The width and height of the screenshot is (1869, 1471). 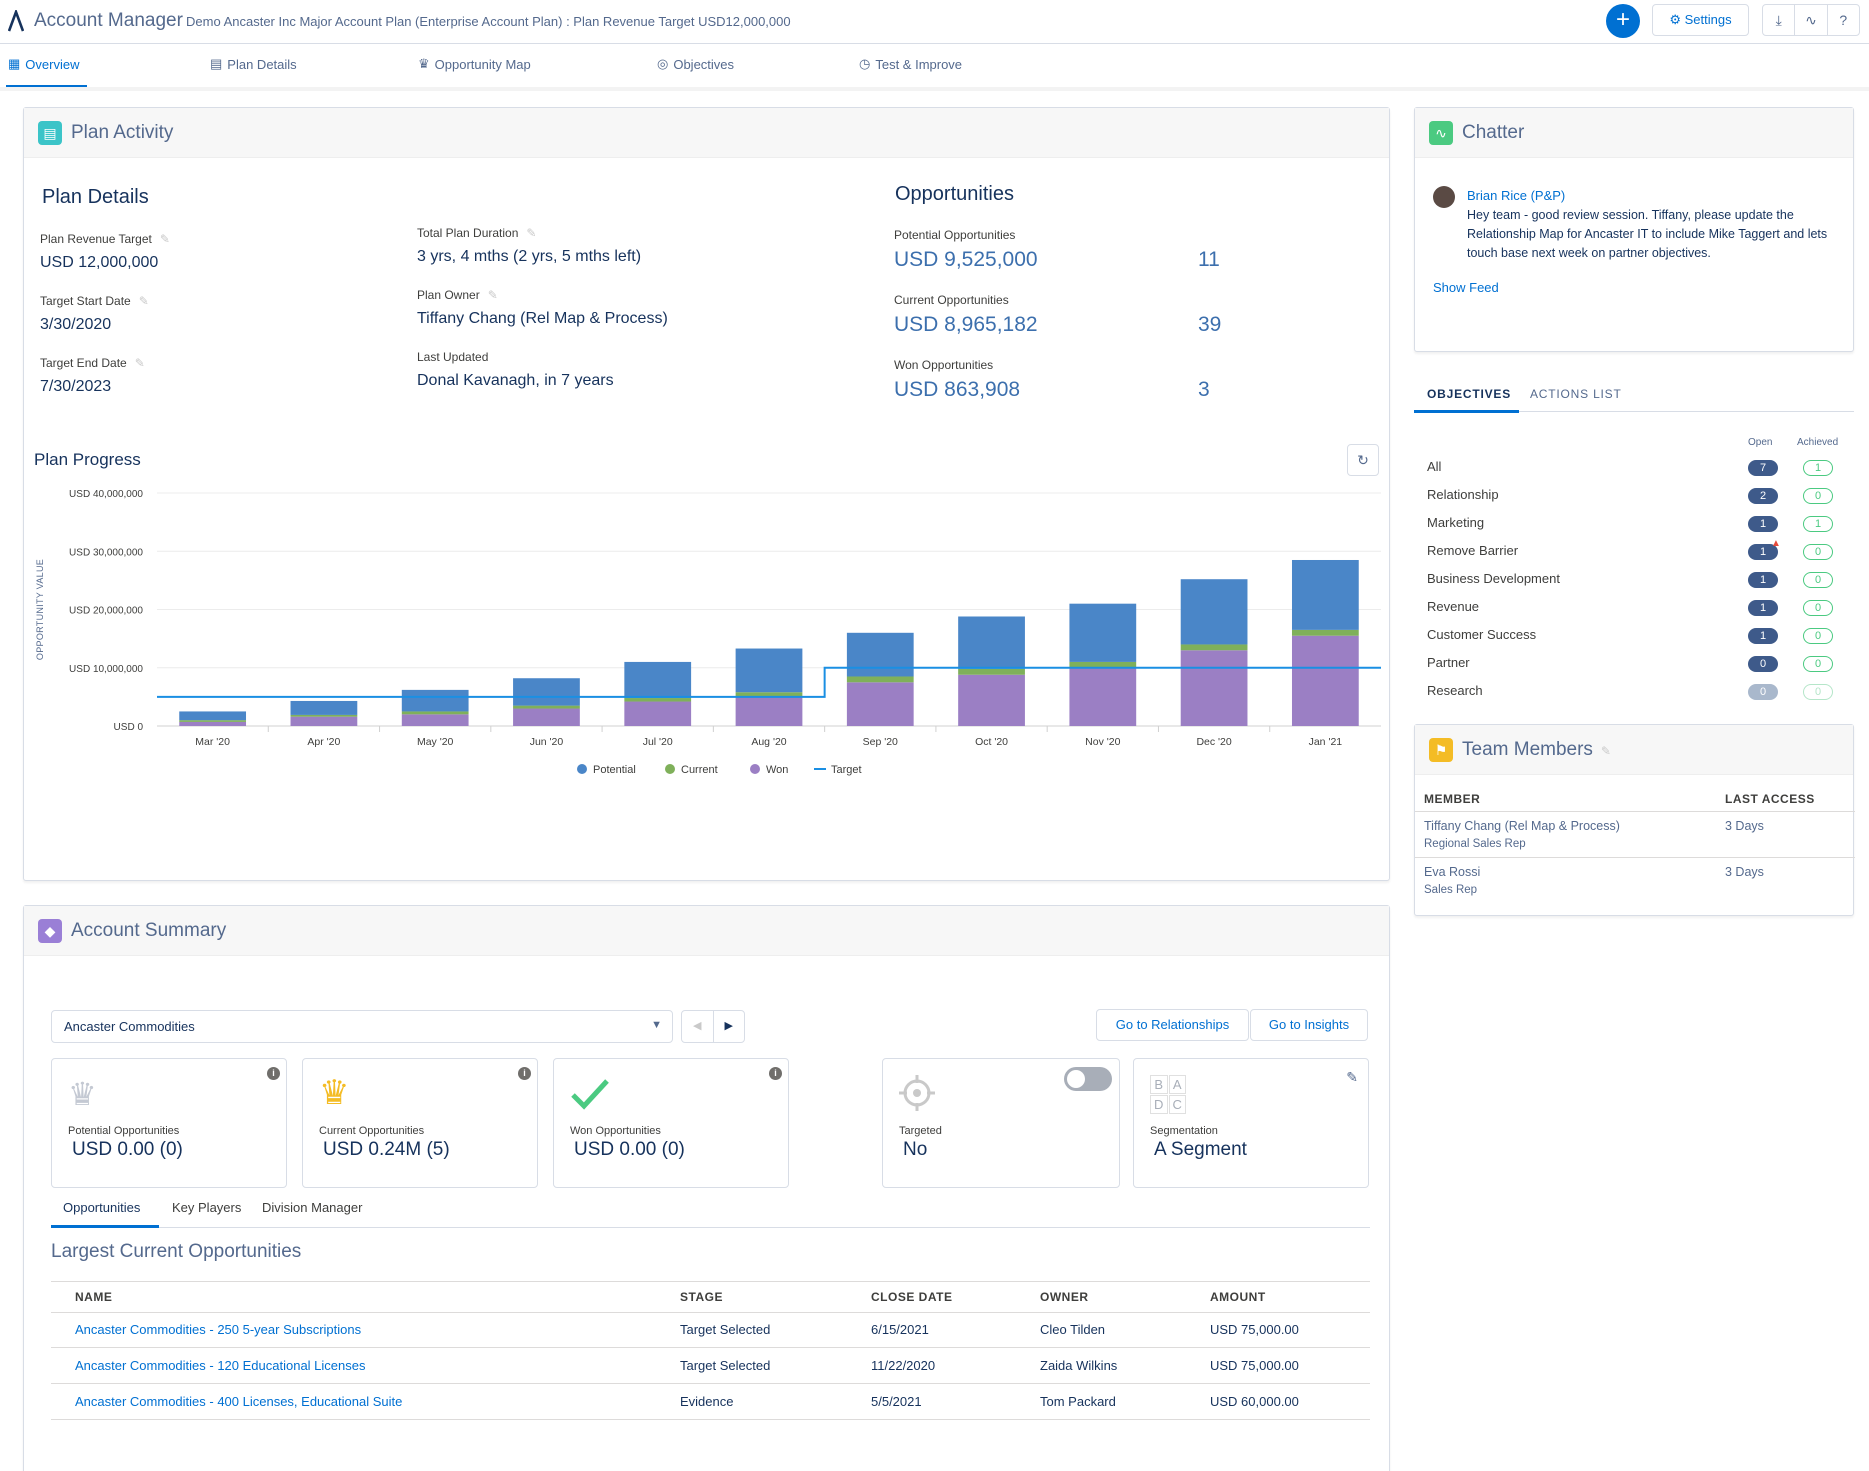 What do you see at coordinates (910, 64) in the screenshot?
I see `tab-test-improve: ◷ Test & Improve` at bounding box center [910, 64].